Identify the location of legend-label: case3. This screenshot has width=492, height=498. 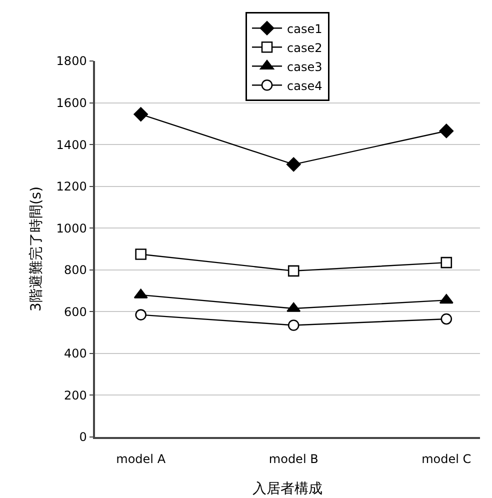
(304, 67).